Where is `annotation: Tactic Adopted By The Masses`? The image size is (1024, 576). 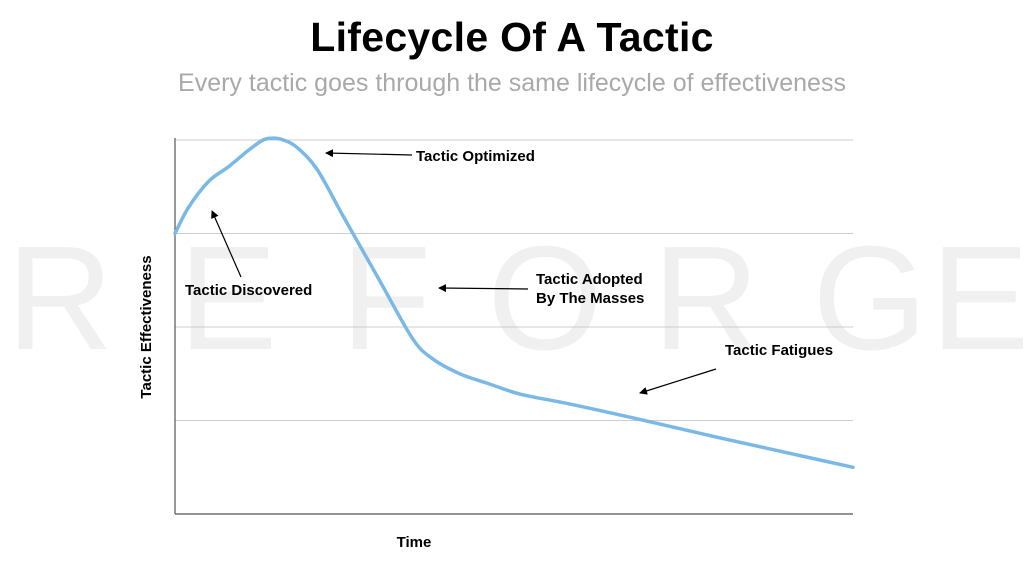 annotation: Tactic Adopted By The Masses is located at coordinates (541, 289).